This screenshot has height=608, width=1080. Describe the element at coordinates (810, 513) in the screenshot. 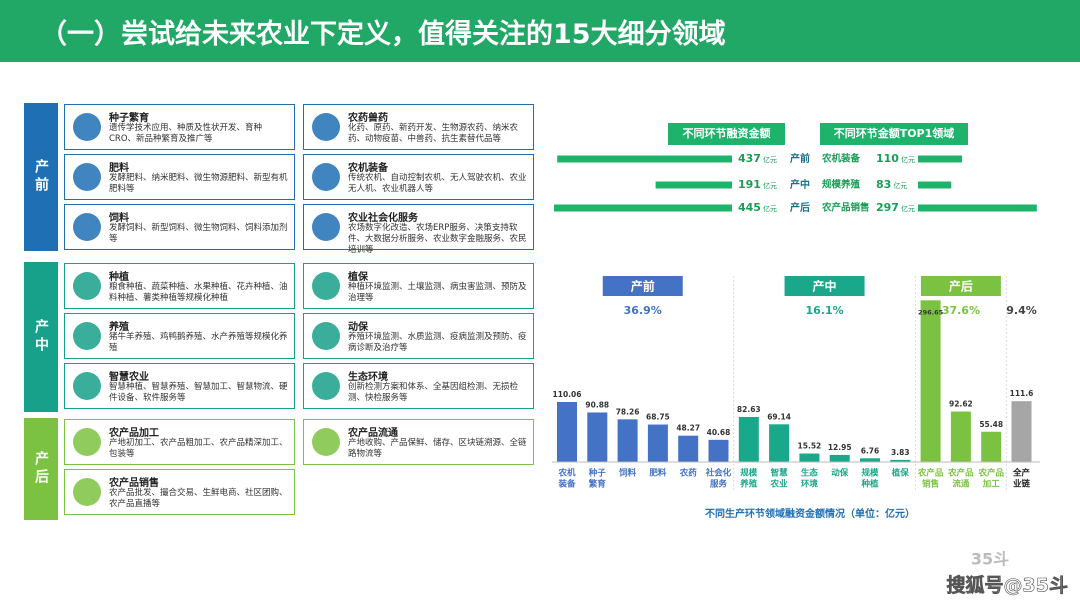

I see `chart-title: 不同生产环节领域融资金额情况（单位：亿元）` at that location.